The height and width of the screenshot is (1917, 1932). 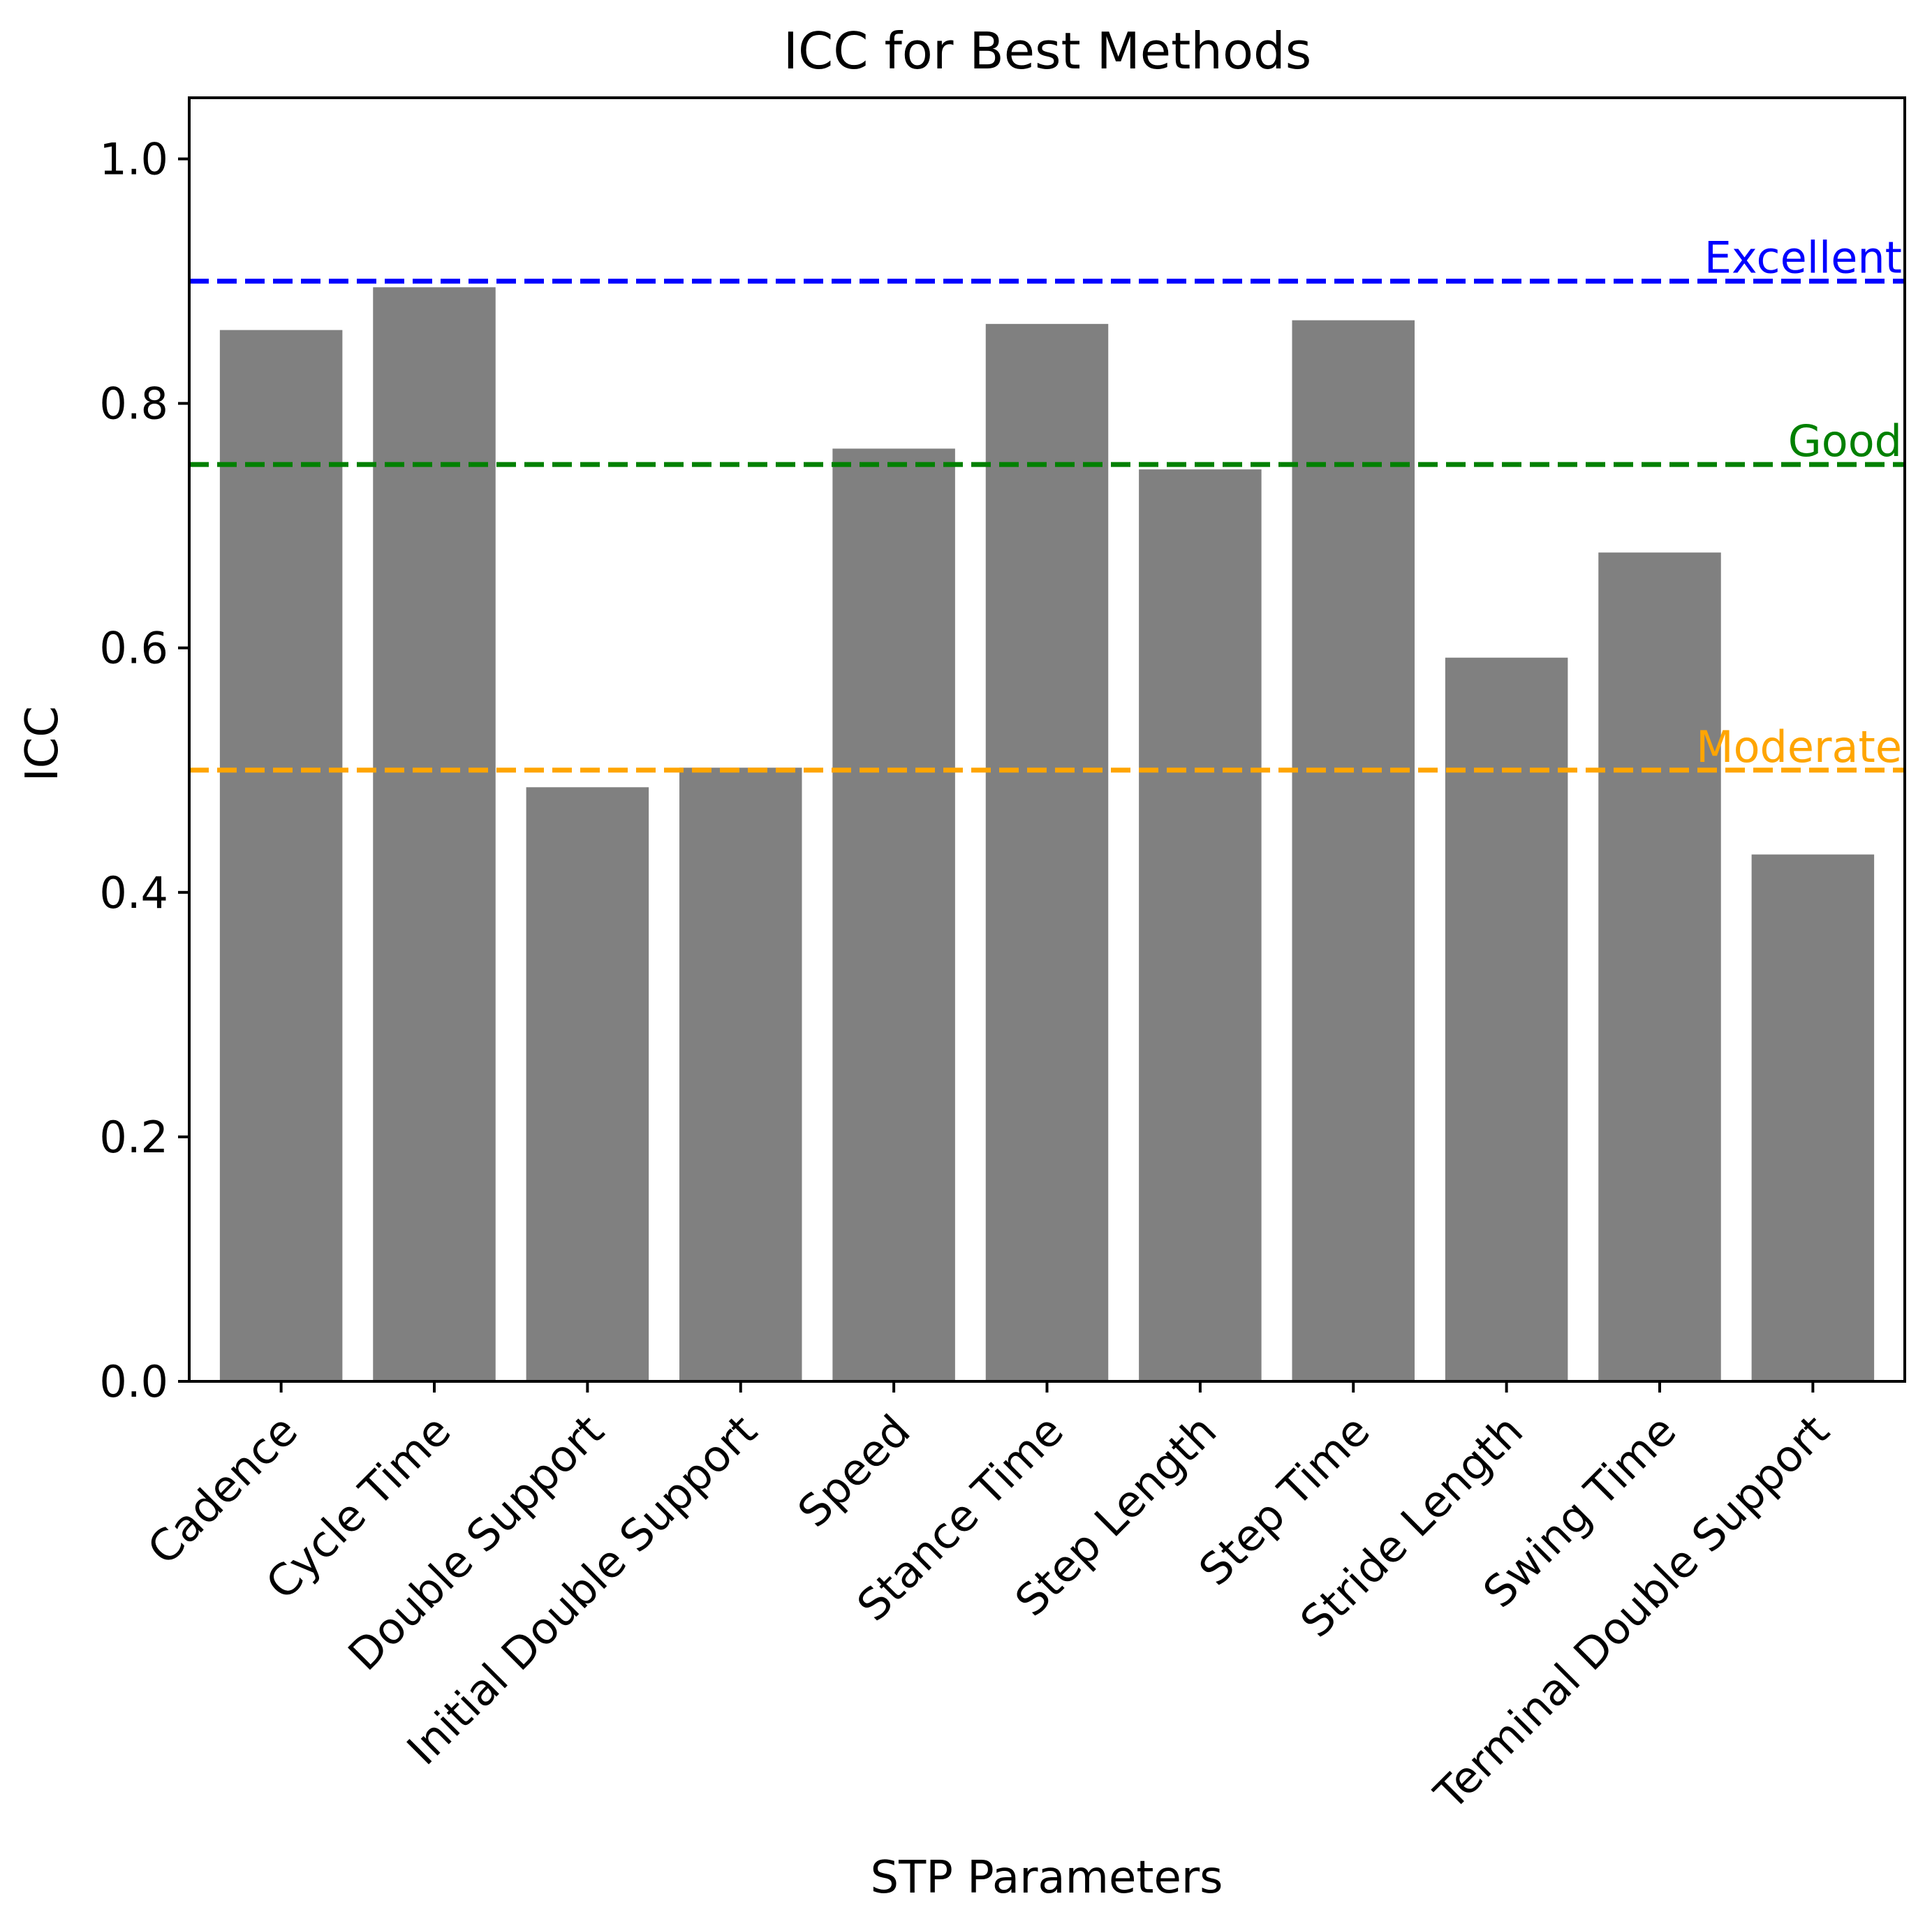 What do you see at coordinates (1803, 258) in the screenshot?
I see `reference-label-excellent: Excellent` at bounding box center [1803, 258].